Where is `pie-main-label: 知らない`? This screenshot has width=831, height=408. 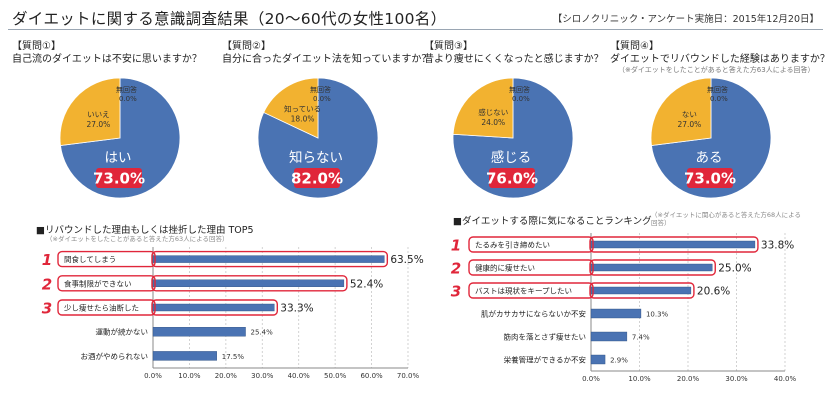
pie-main-label: 知らない is located at coordinates (316, 157).